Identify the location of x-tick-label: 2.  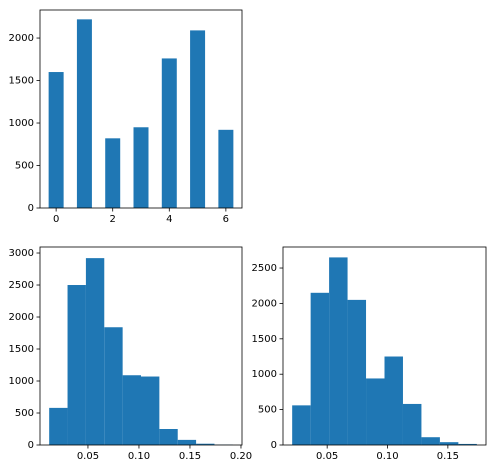
(113, 219).